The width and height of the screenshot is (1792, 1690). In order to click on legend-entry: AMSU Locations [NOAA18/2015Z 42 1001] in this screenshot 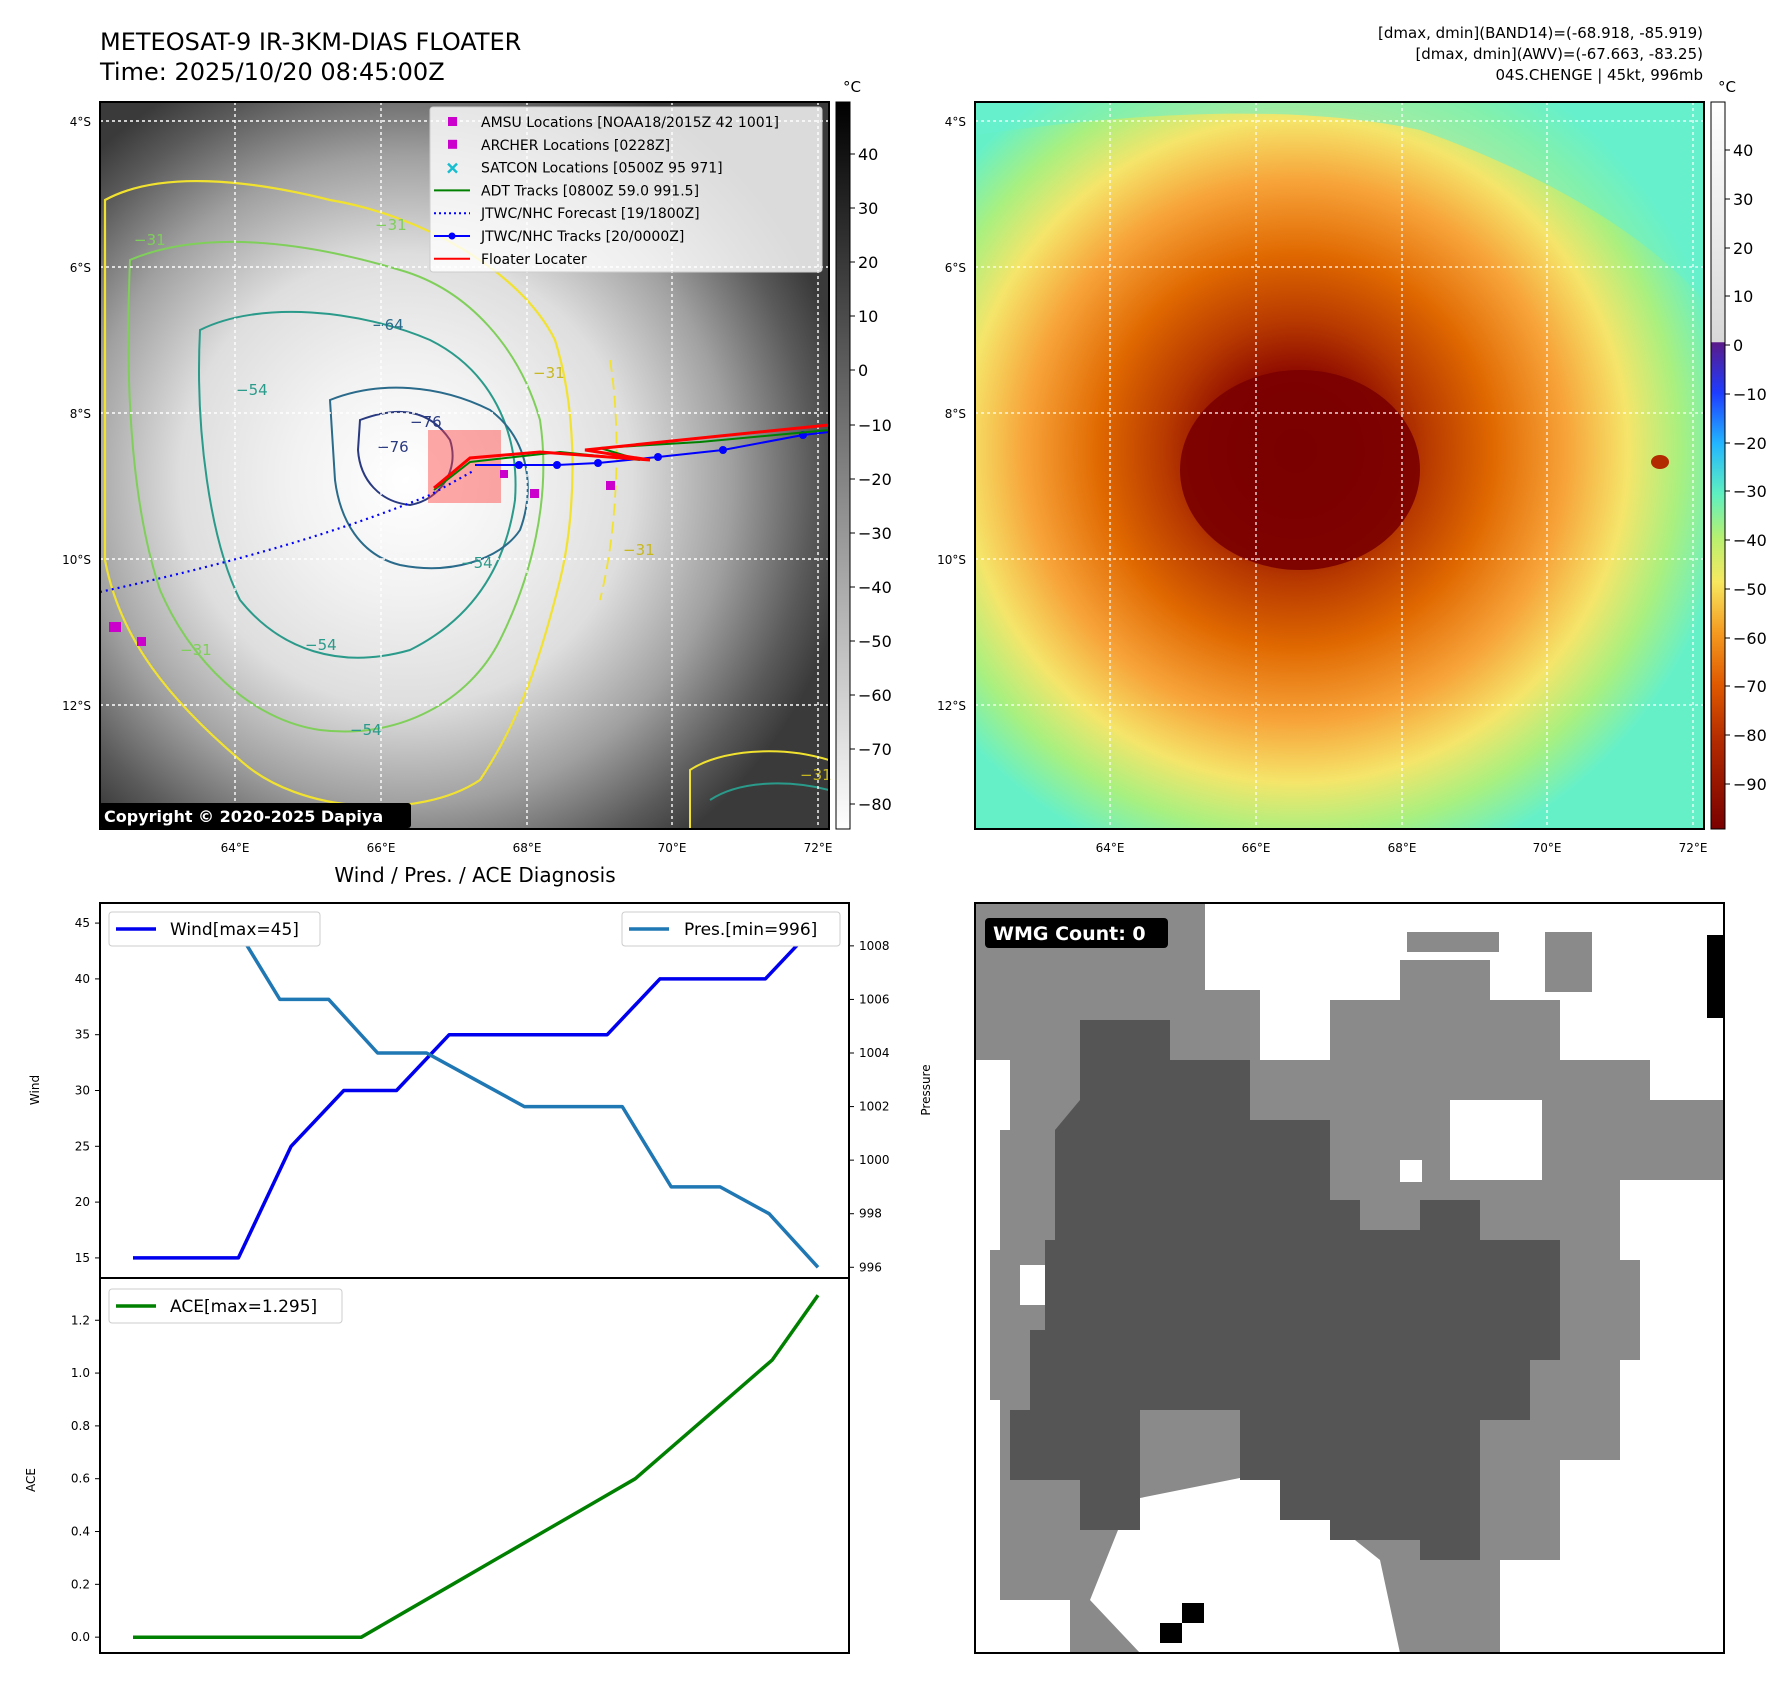, I will do `click(613, 123)`.